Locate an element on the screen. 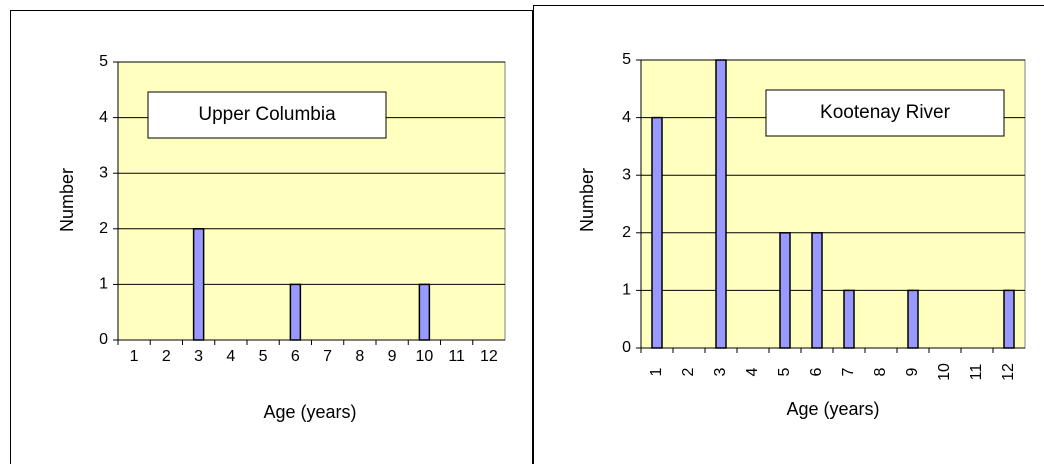 The height and width of the screenshot is (469, 1044). chart-title: Upper Columbia is located at coordinates (267, 114).